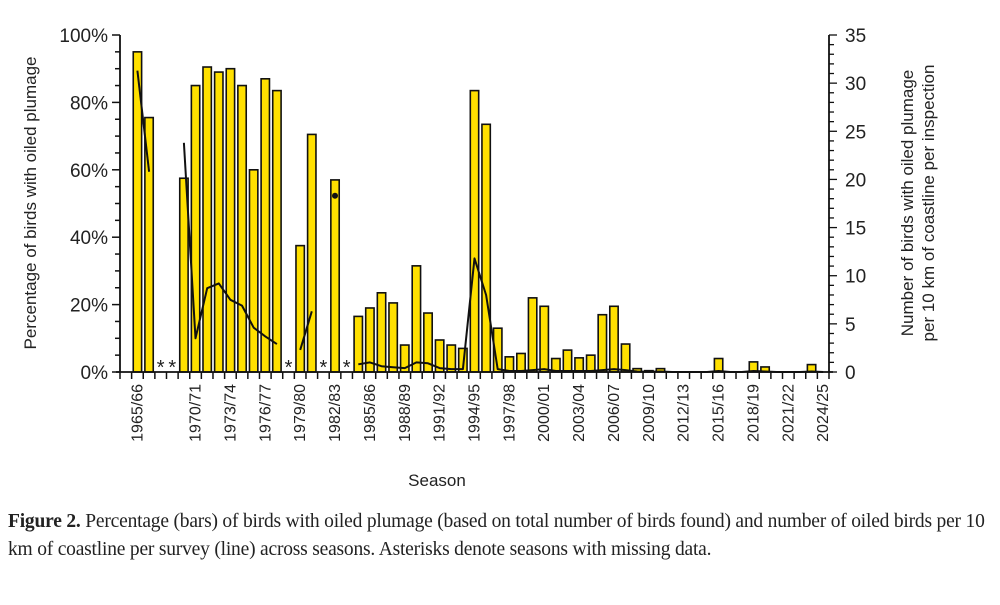  What do you see at coordinates (855, 36) in the screenshot?
I see `y2-tick-label: 35` at bounding box center [855, 36].